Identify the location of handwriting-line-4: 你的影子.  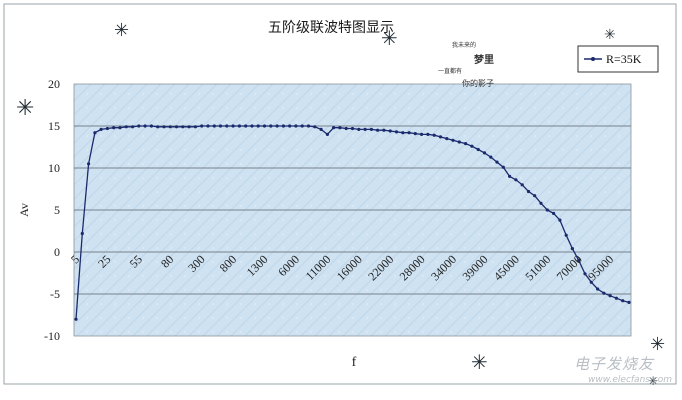
(478, 83).